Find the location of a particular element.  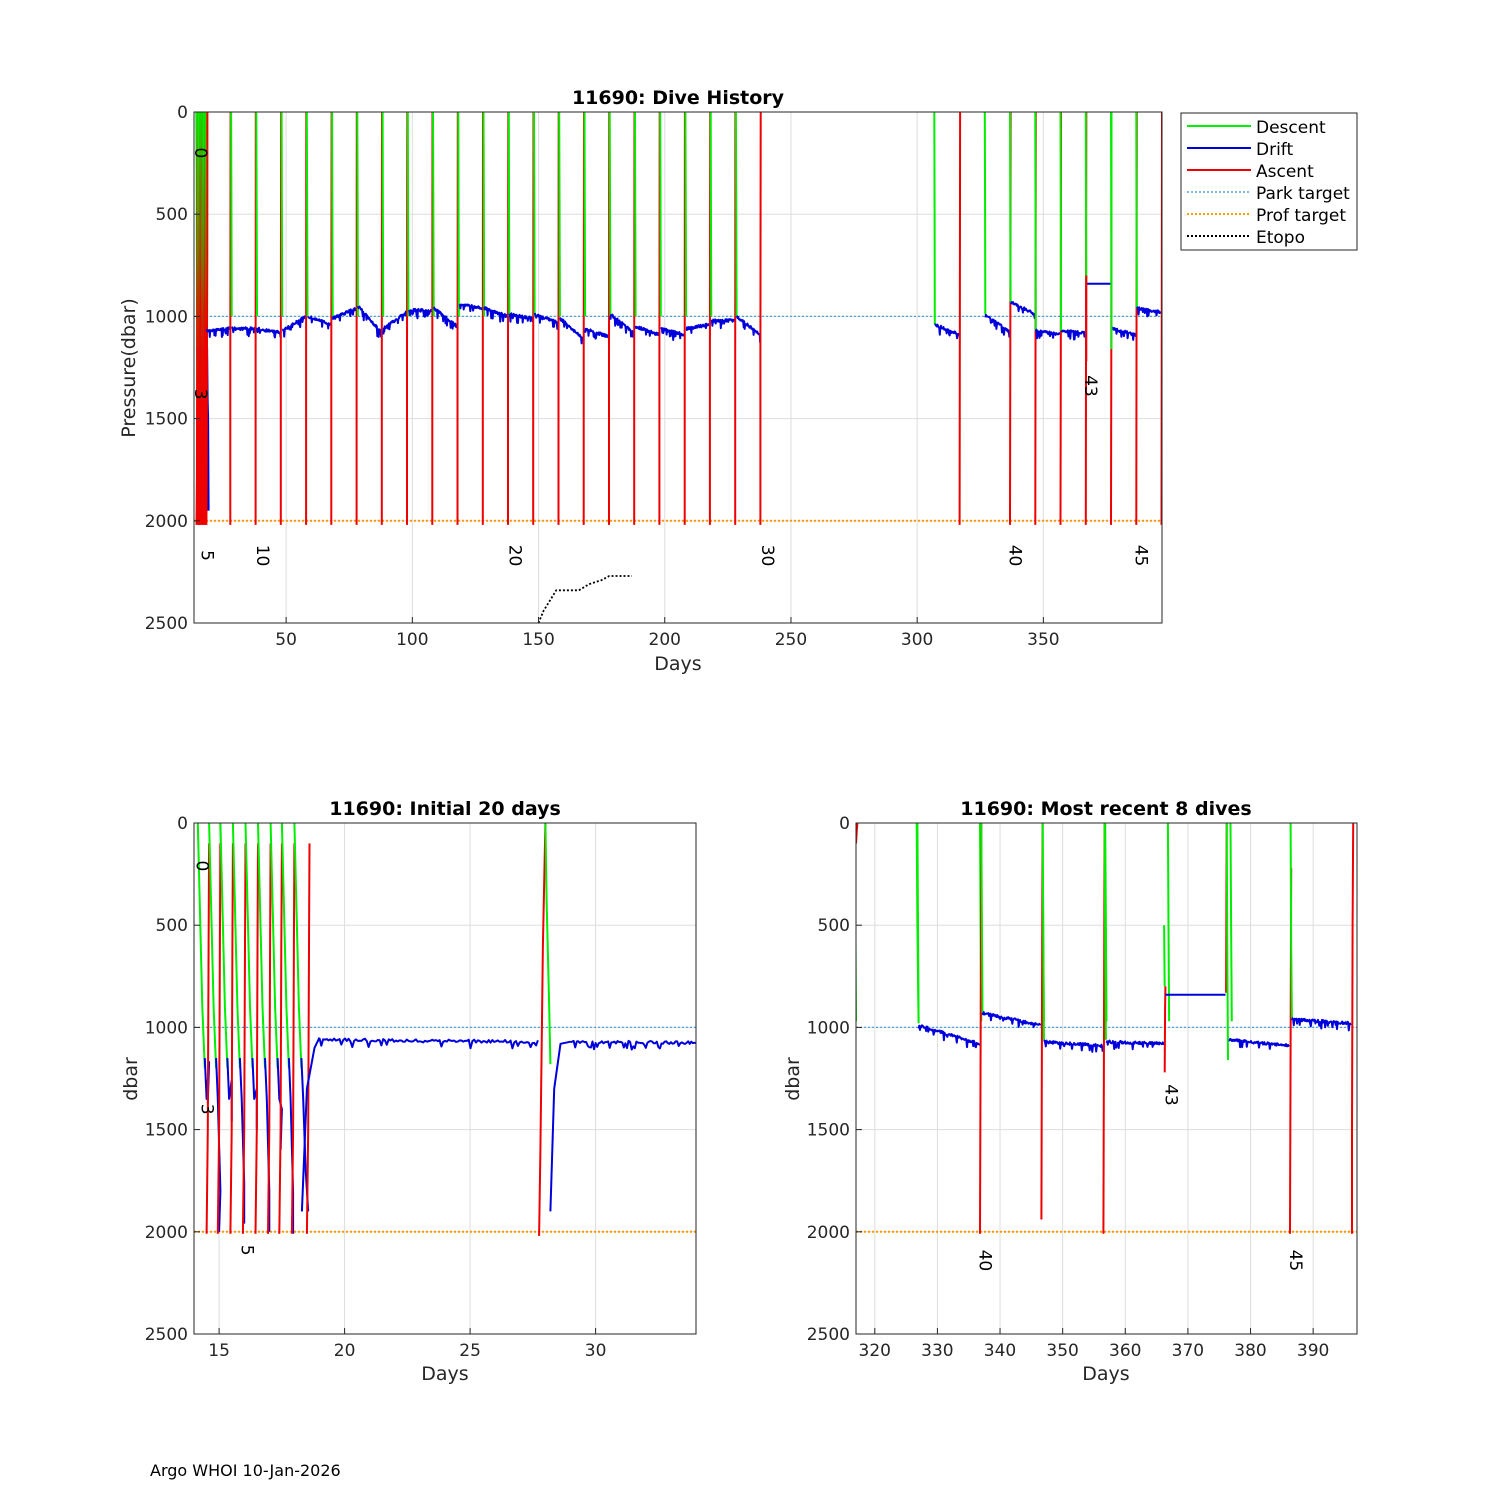

initial-series is located at coordinates (445, 1029).